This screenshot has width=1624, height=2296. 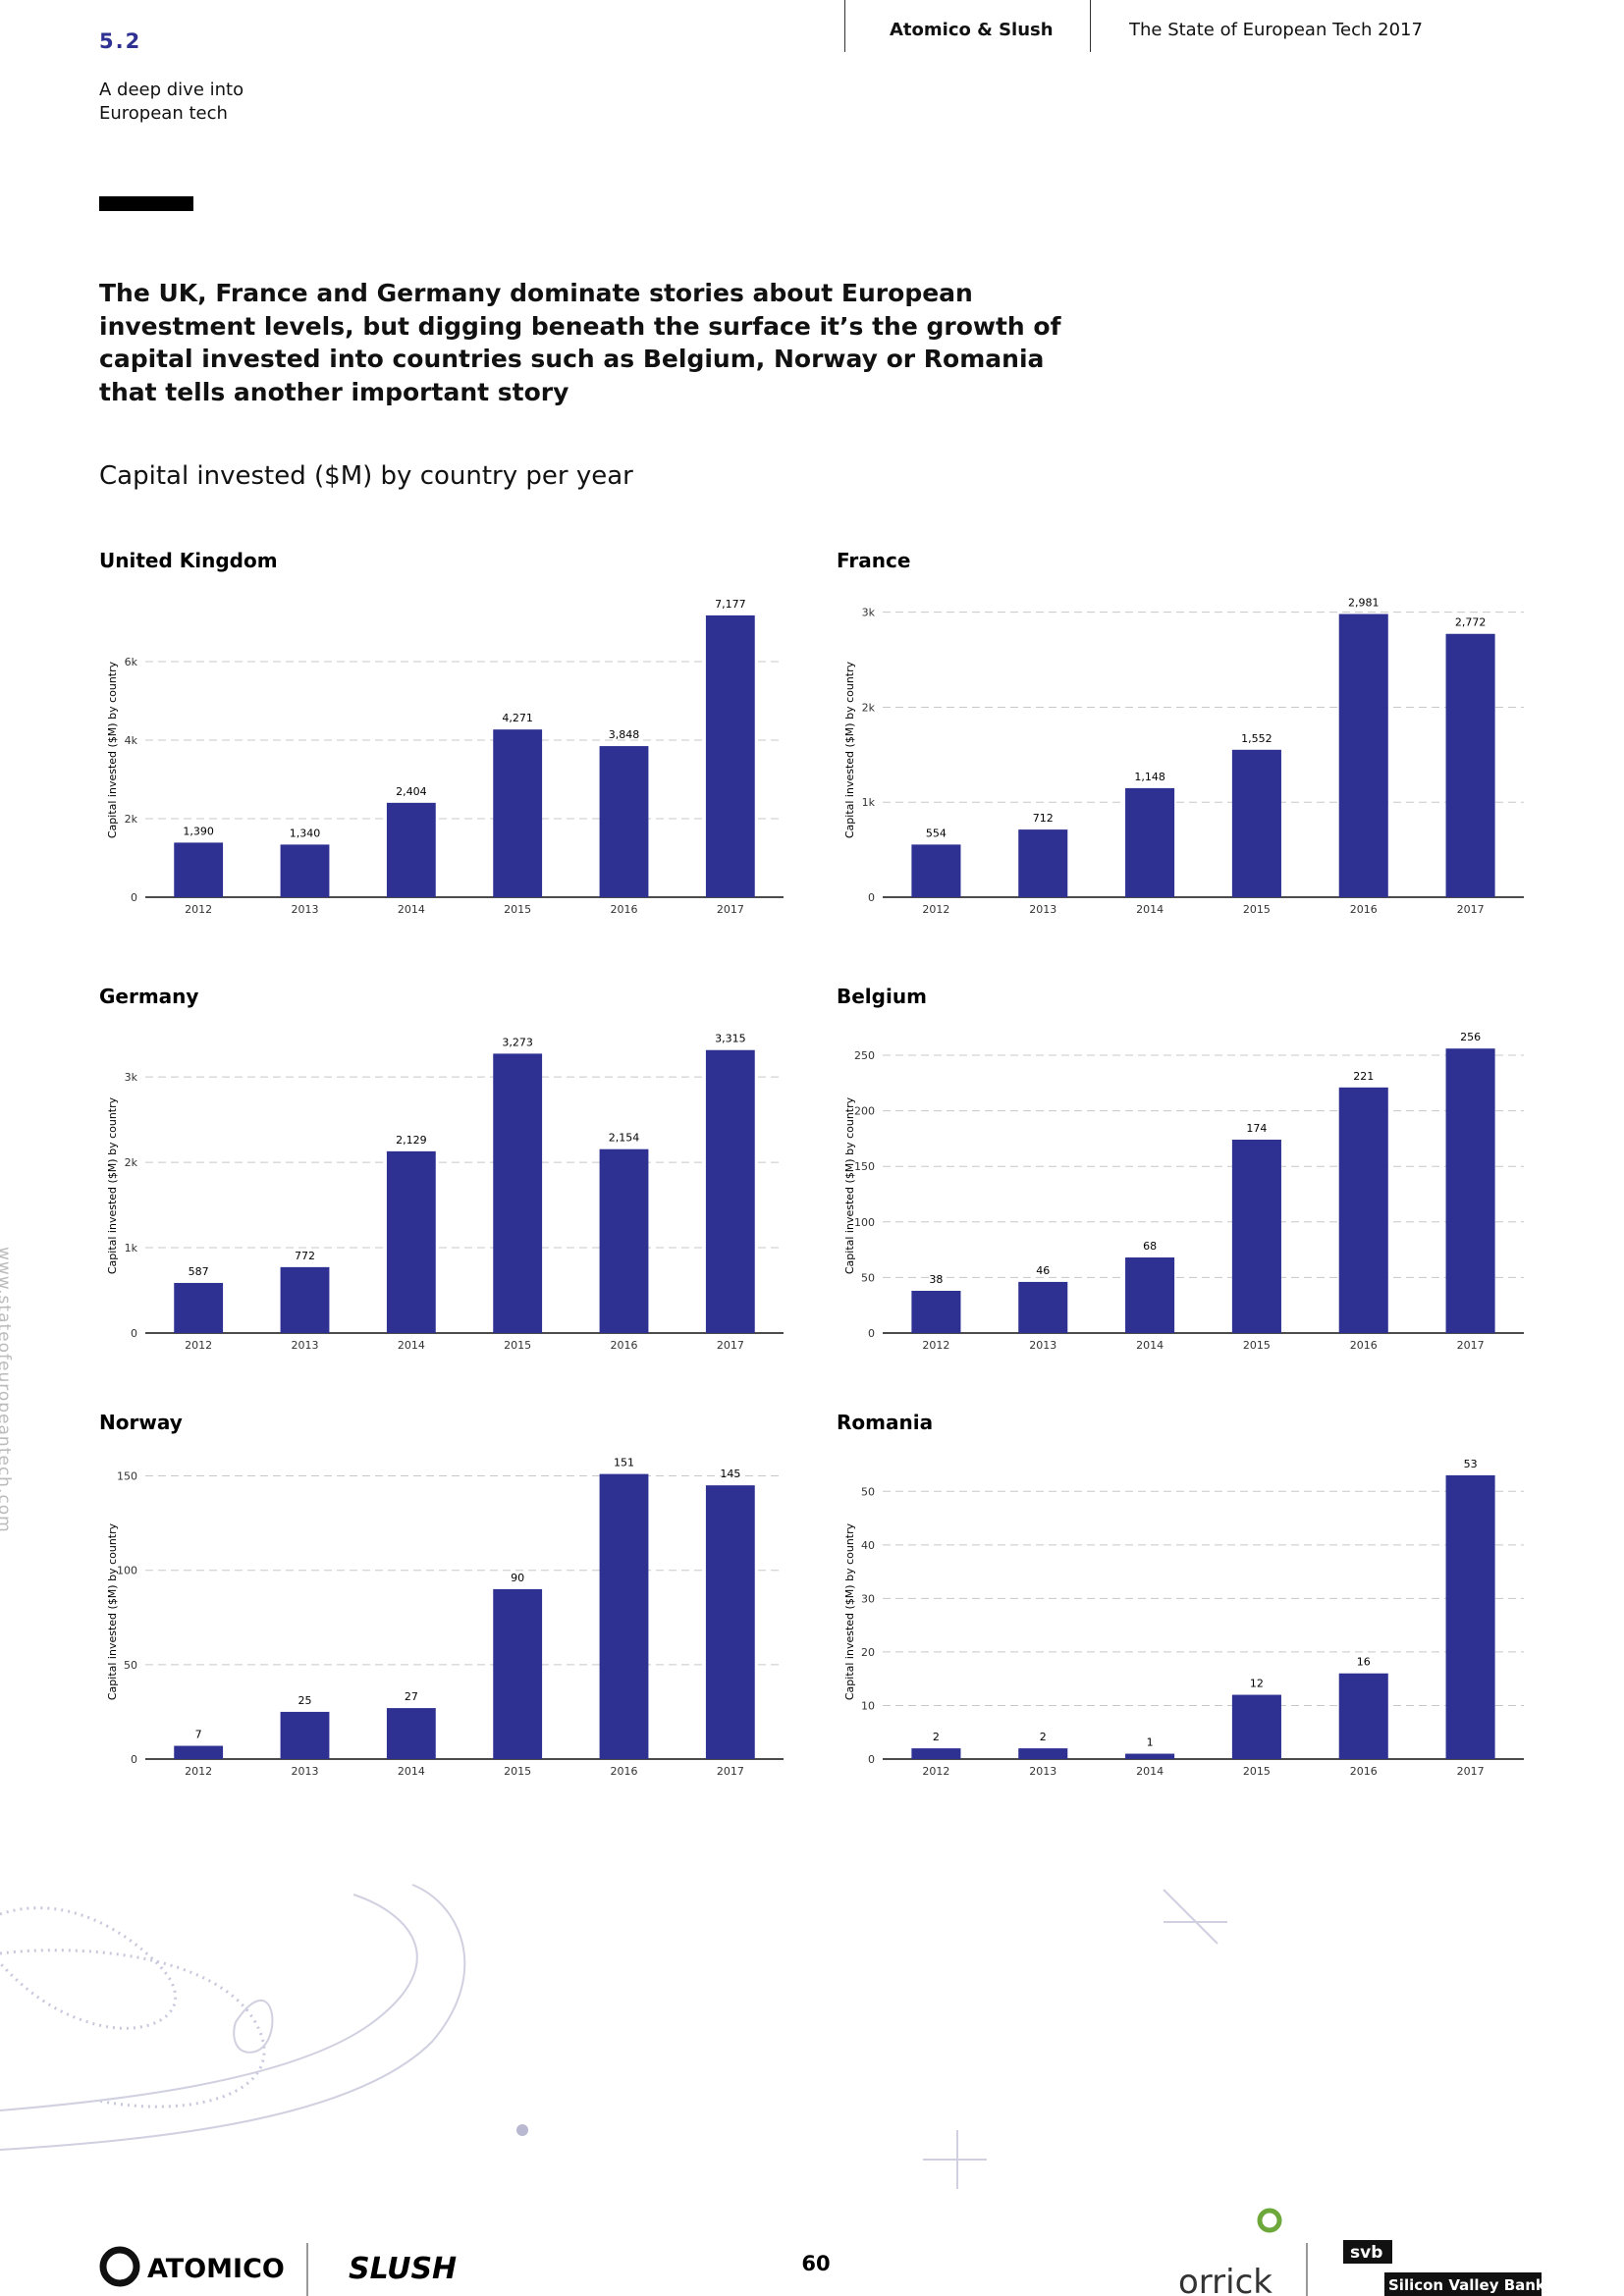 What do you see at coordinates (624, 1138) in the screenshot?
I see `value-label: 2,154` at bounding box center [624, 1138].